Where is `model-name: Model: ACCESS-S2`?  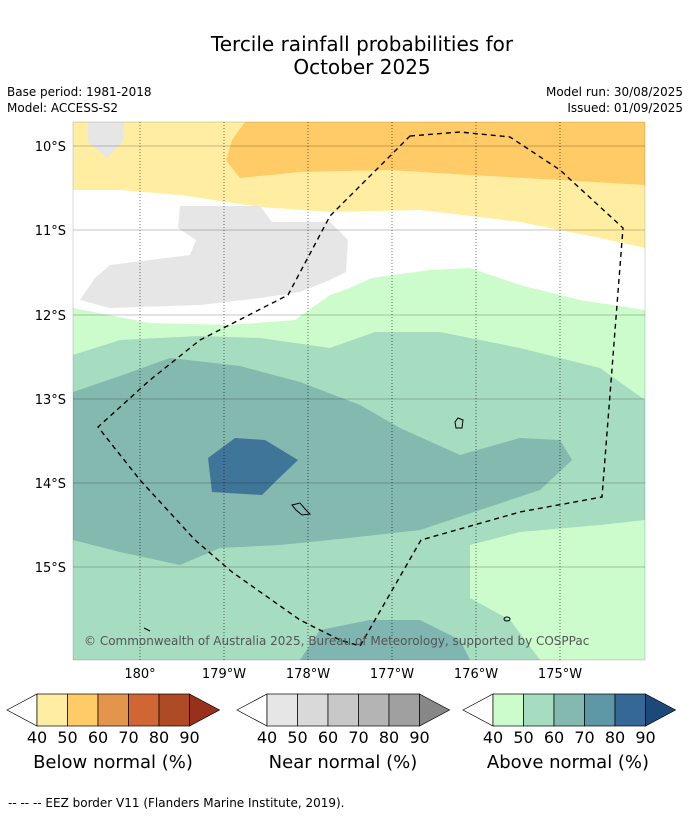
model-name: Model: ACCESS-S2 is located at coordinates (63, 108).